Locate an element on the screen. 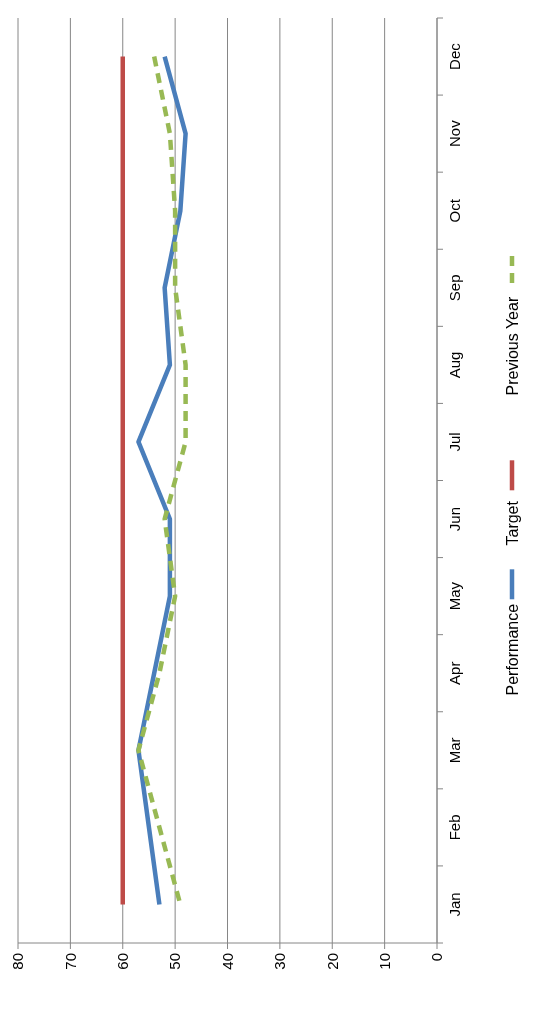  y-tick-label: Jul is located at coordinates (455, 442).